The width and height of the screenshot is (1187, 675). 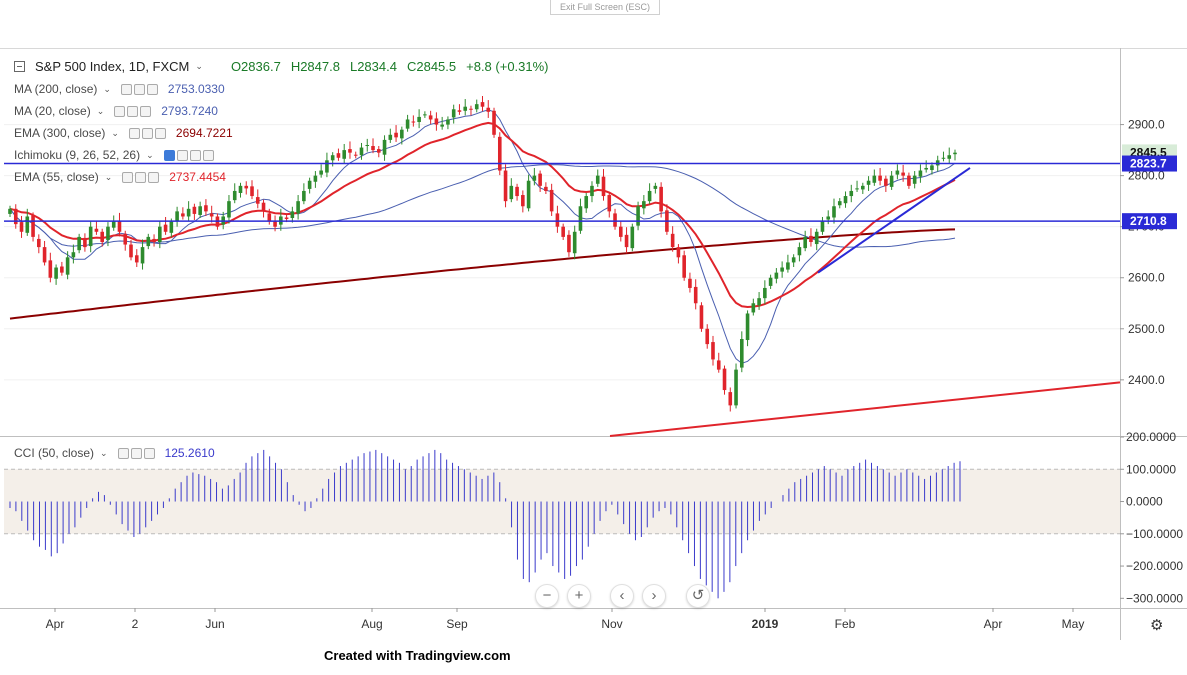 What do you see at coordinates (189, 453) in the screenshot?
I see `indicator-value: 125.2610` at bounding box center [189, 453].